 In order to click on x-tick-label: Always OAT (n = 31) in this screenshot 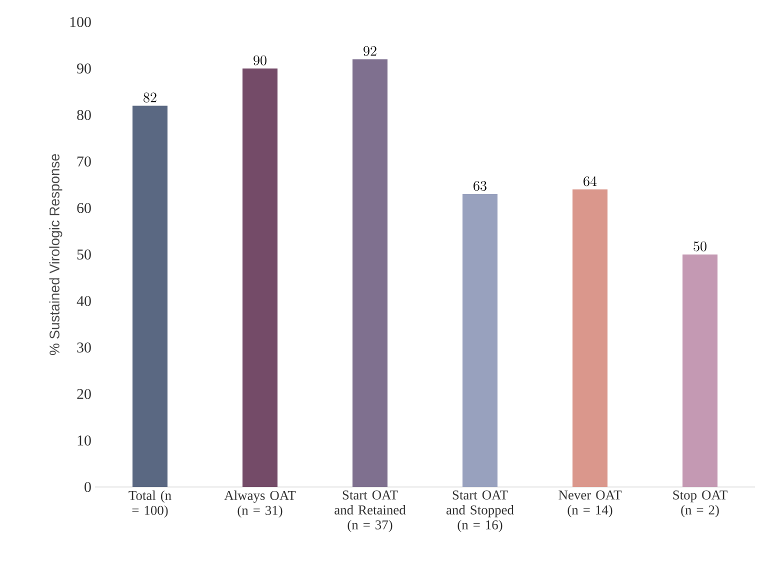, I will do `click(260, 504)`.